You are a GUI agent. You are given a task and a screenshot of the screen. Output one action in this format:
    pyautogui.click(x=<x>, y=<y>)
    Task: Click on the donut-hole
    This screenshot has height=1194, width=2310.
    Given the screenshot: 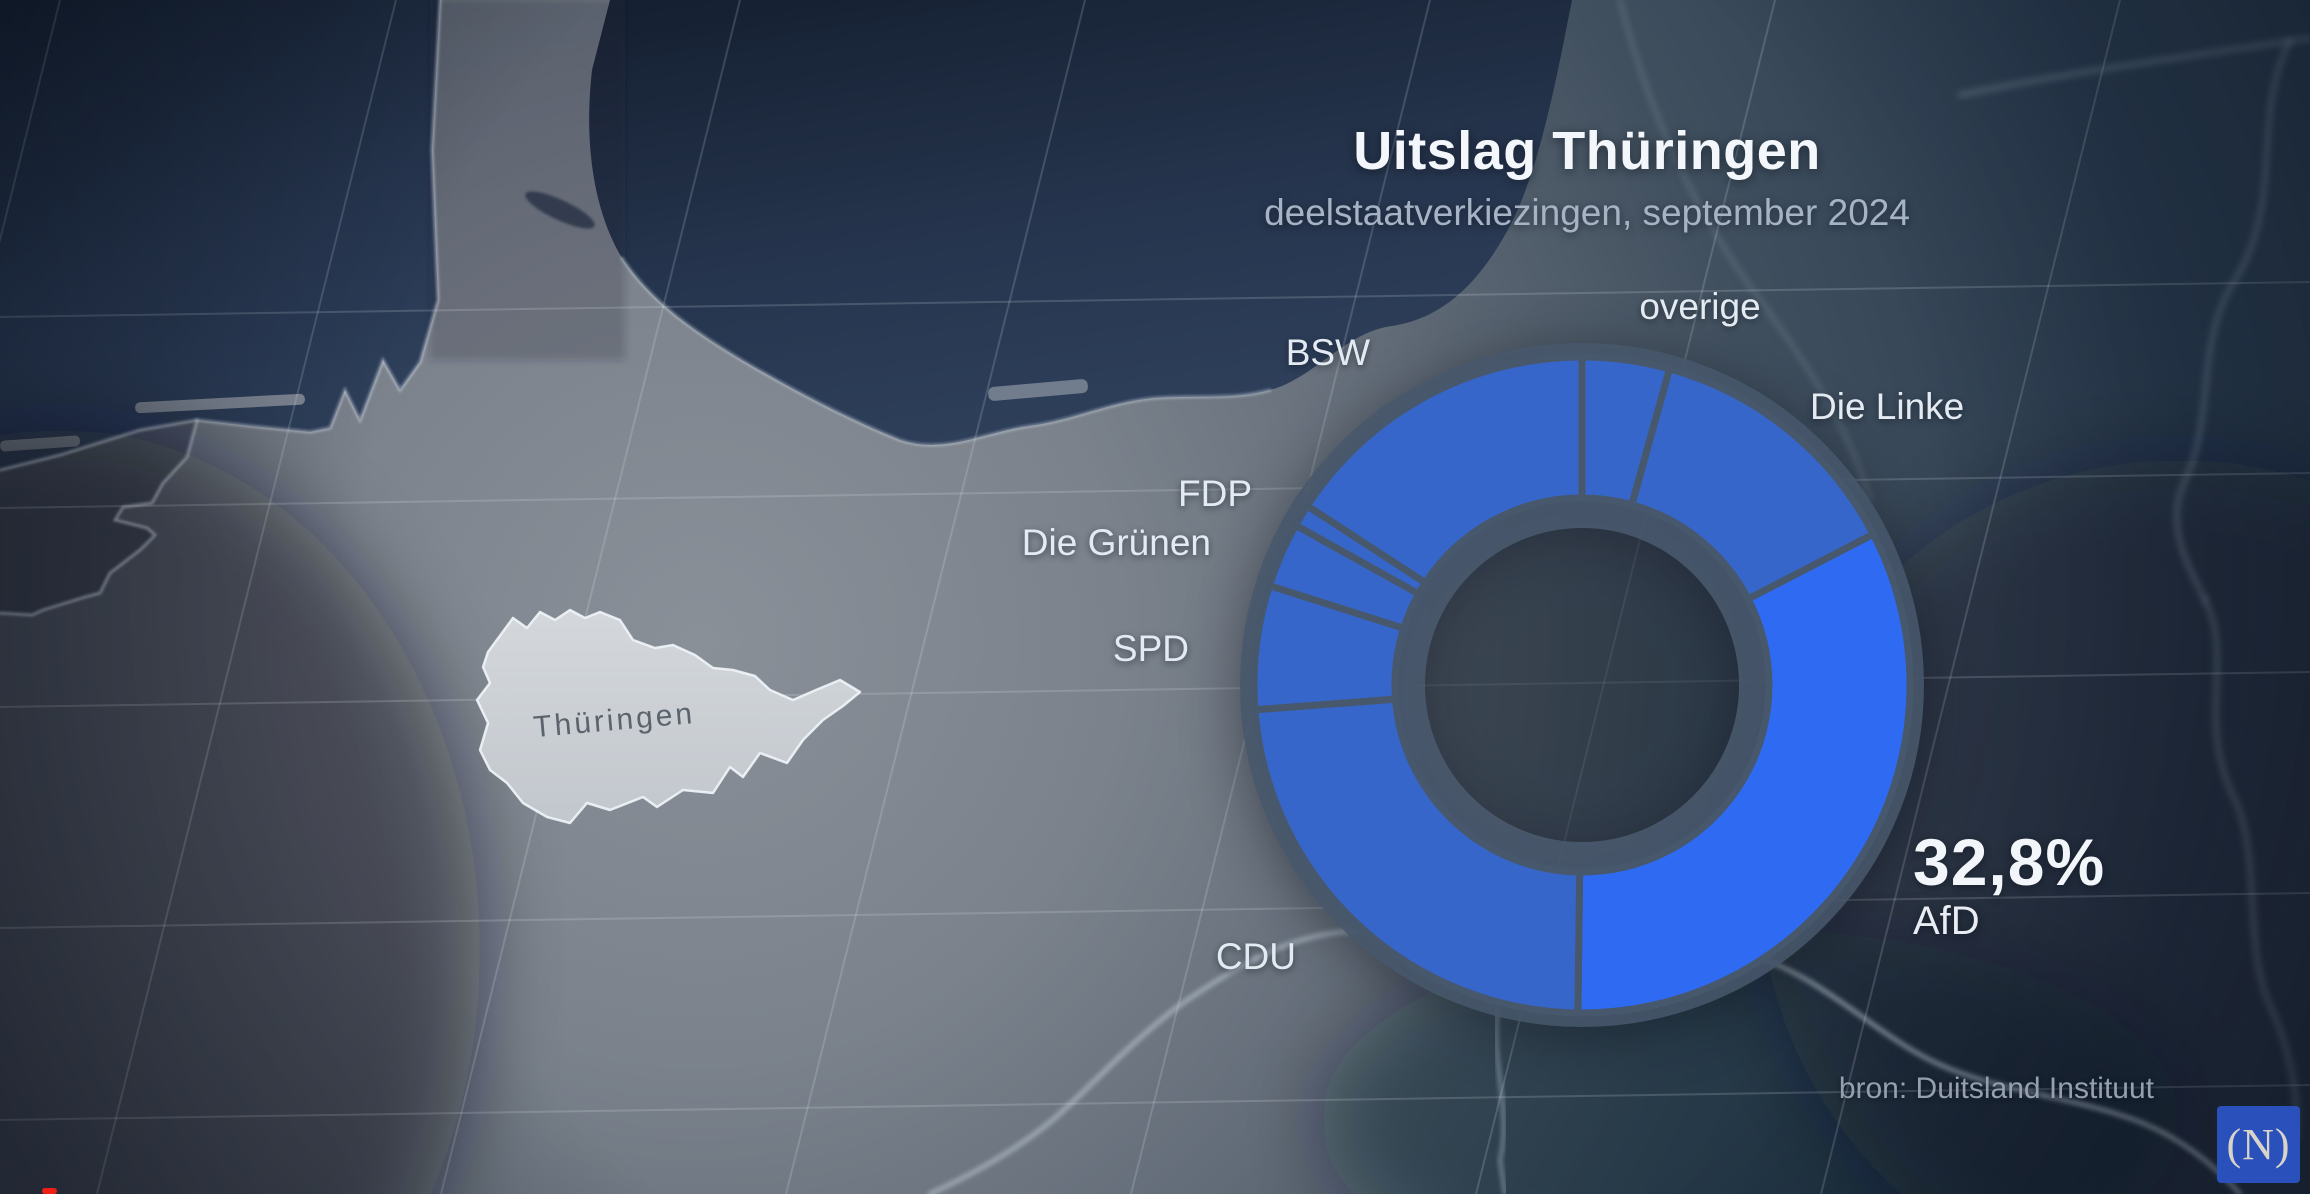 What is the action you would take?
    pyautogui.click(x=1582, y=685)
    